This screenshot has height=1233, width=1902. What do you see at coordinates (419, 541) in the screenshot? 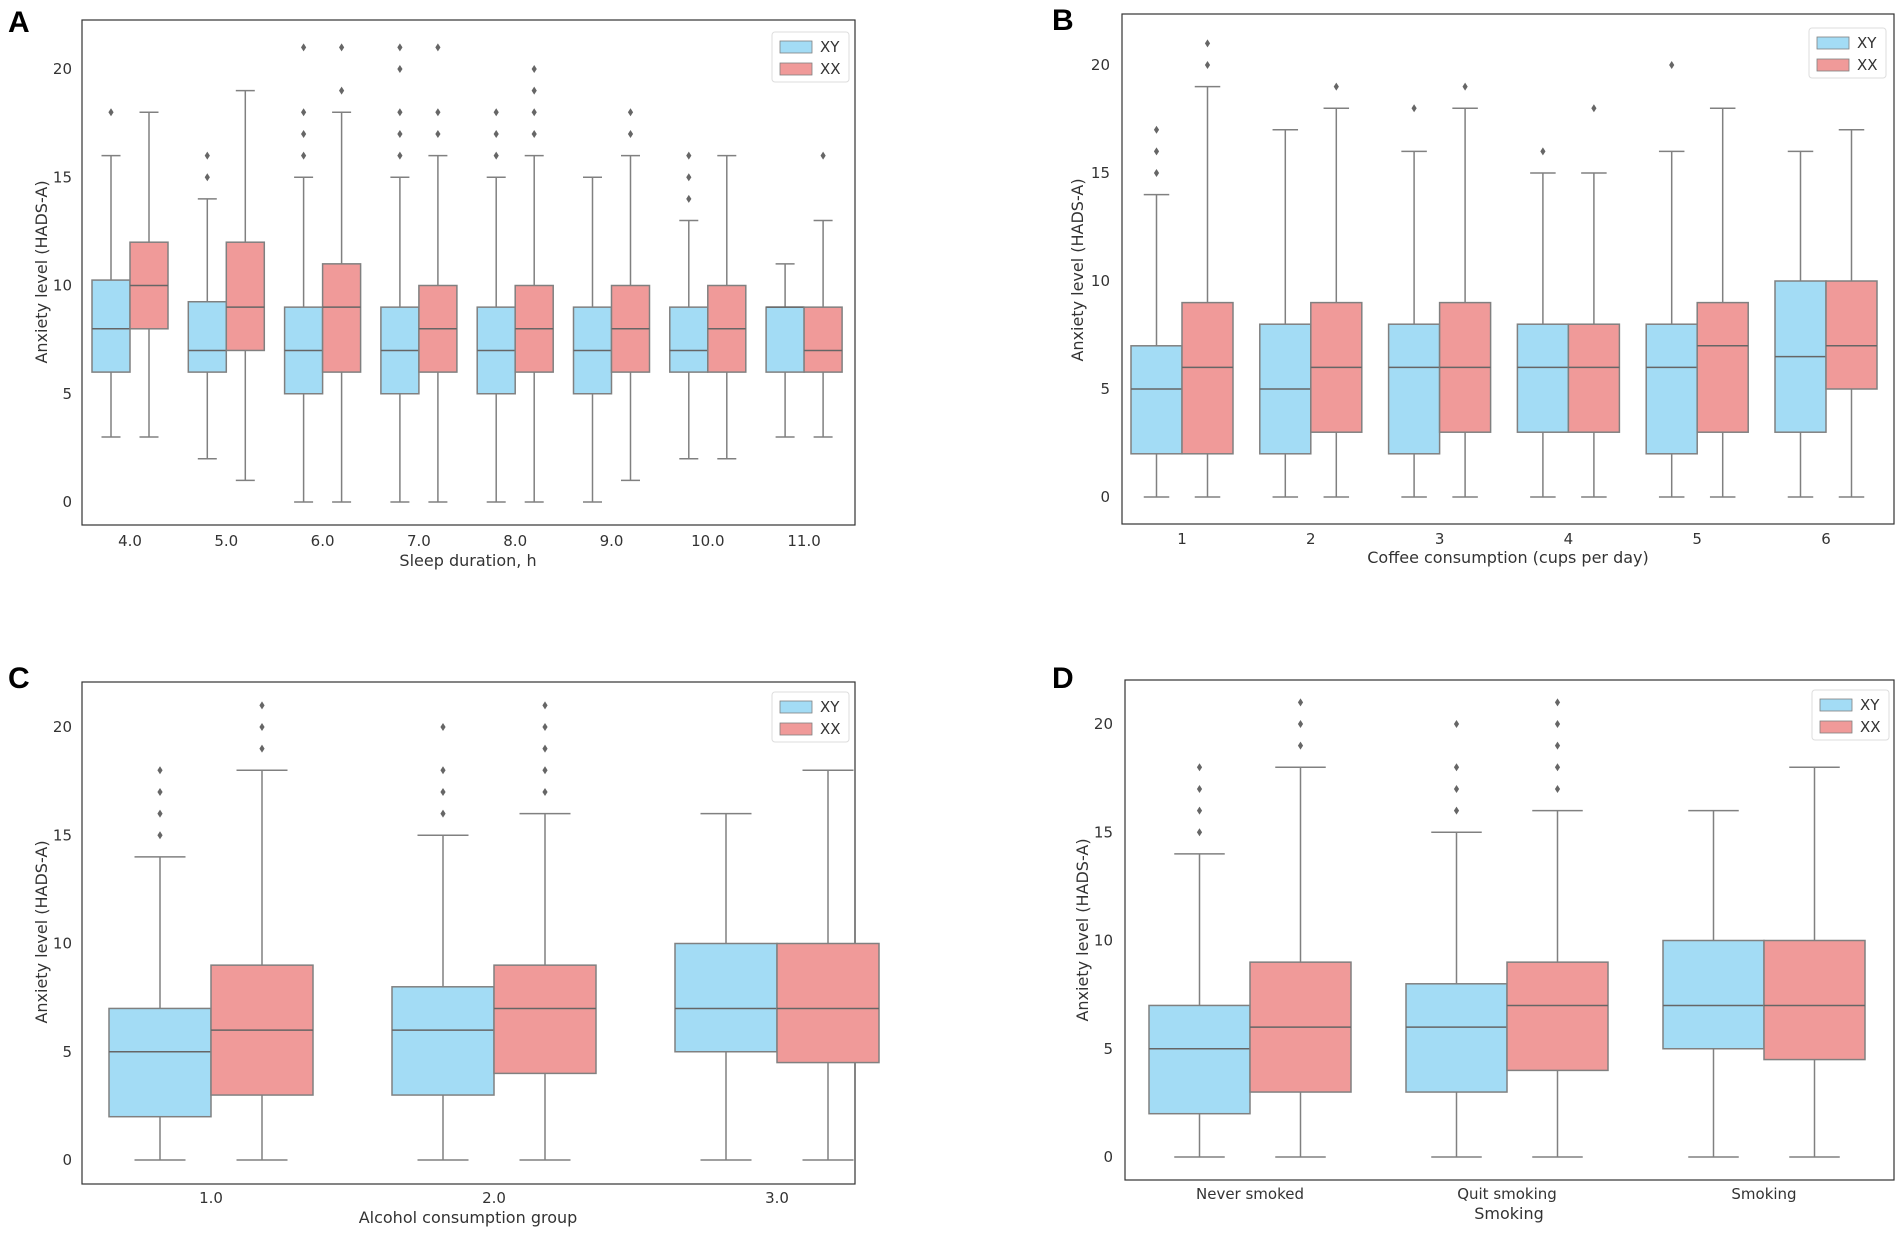
I see `x-tick-label: 7.0` at bounding box center [419, 541].